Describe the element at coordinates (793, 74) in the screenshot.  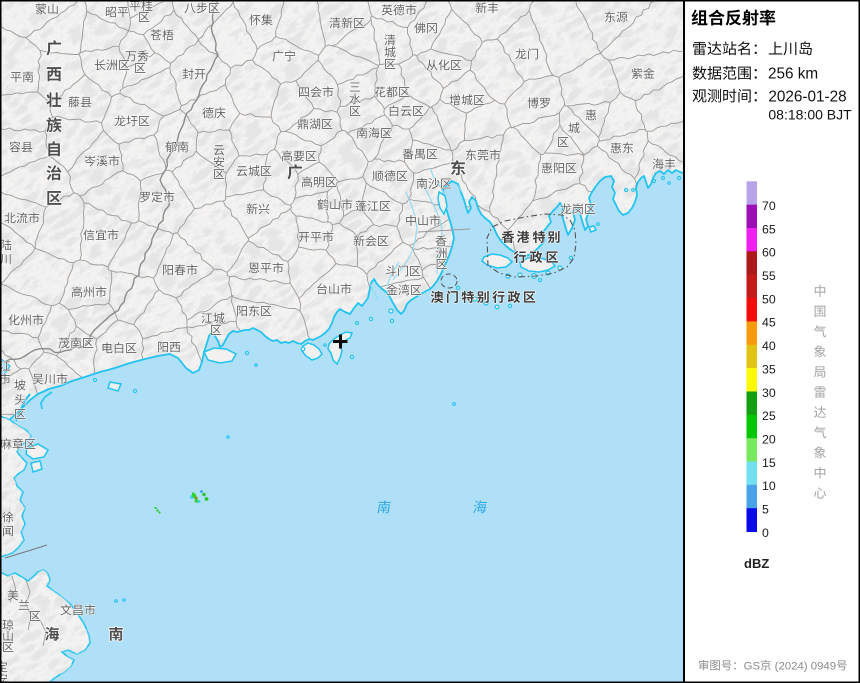
I see `svg-text: 256 km` at that location.